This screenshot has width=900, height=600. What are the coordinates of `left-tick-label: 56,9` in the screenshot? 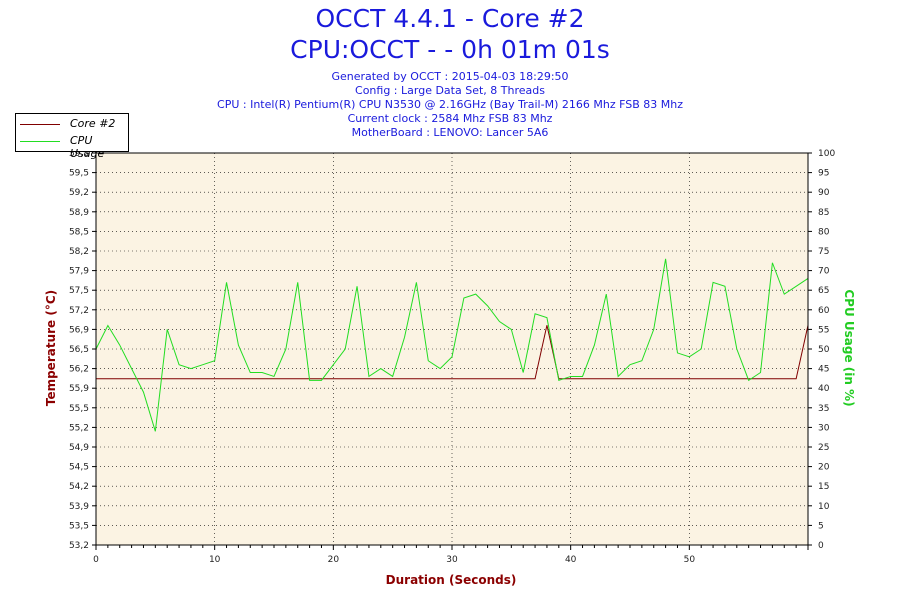 It's located at (79, 330).